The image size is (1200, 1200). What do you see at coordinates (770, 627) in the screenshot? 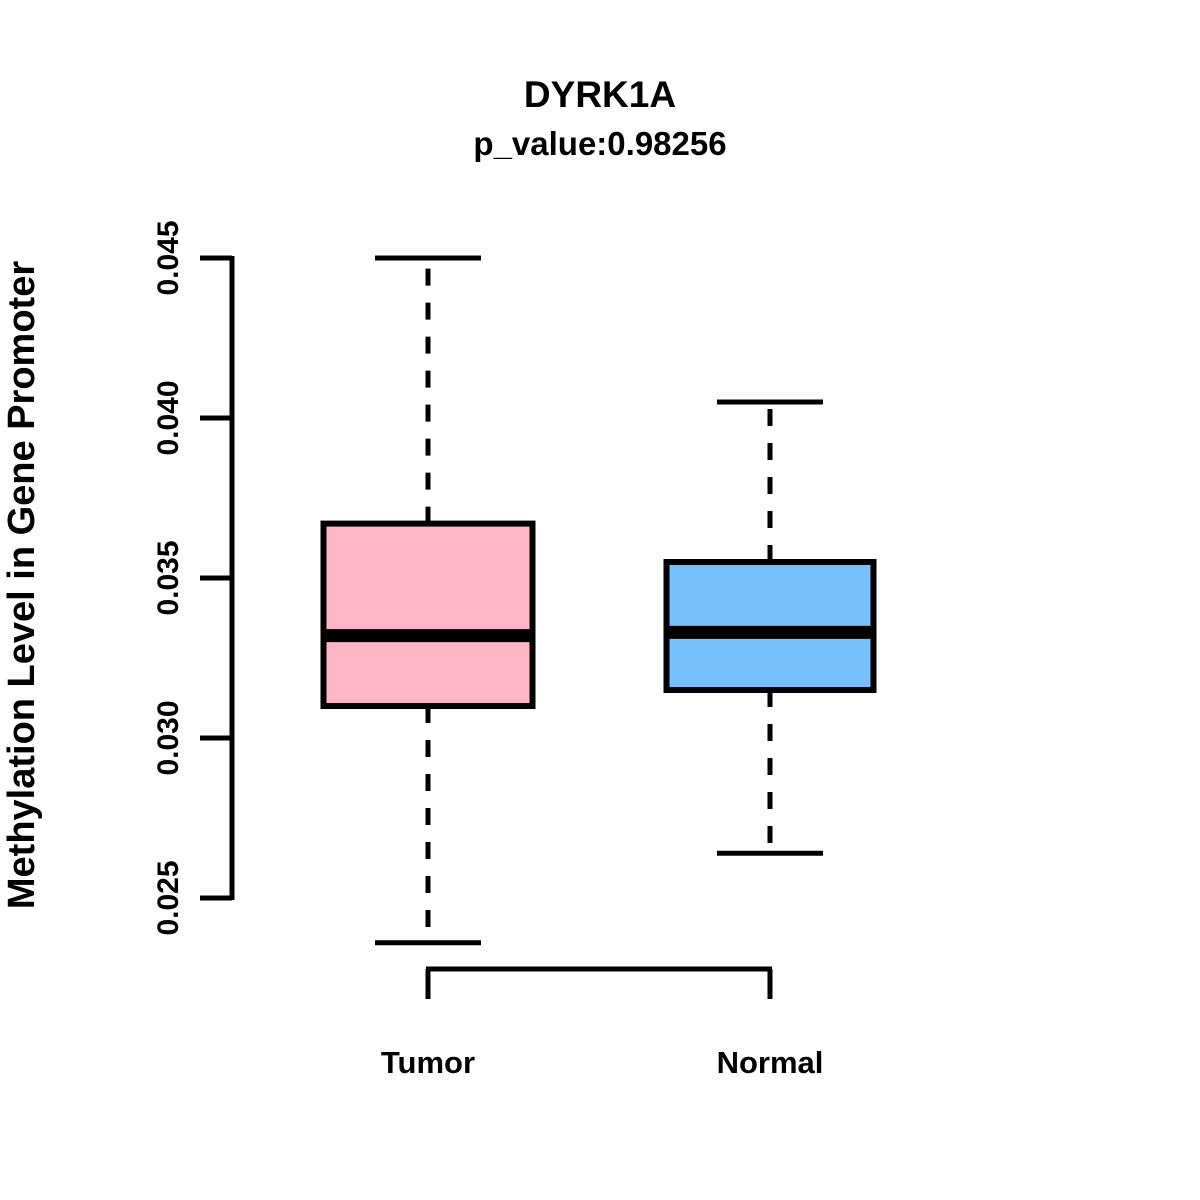
I see `box-group-normal` at bounding box center [770, 627].